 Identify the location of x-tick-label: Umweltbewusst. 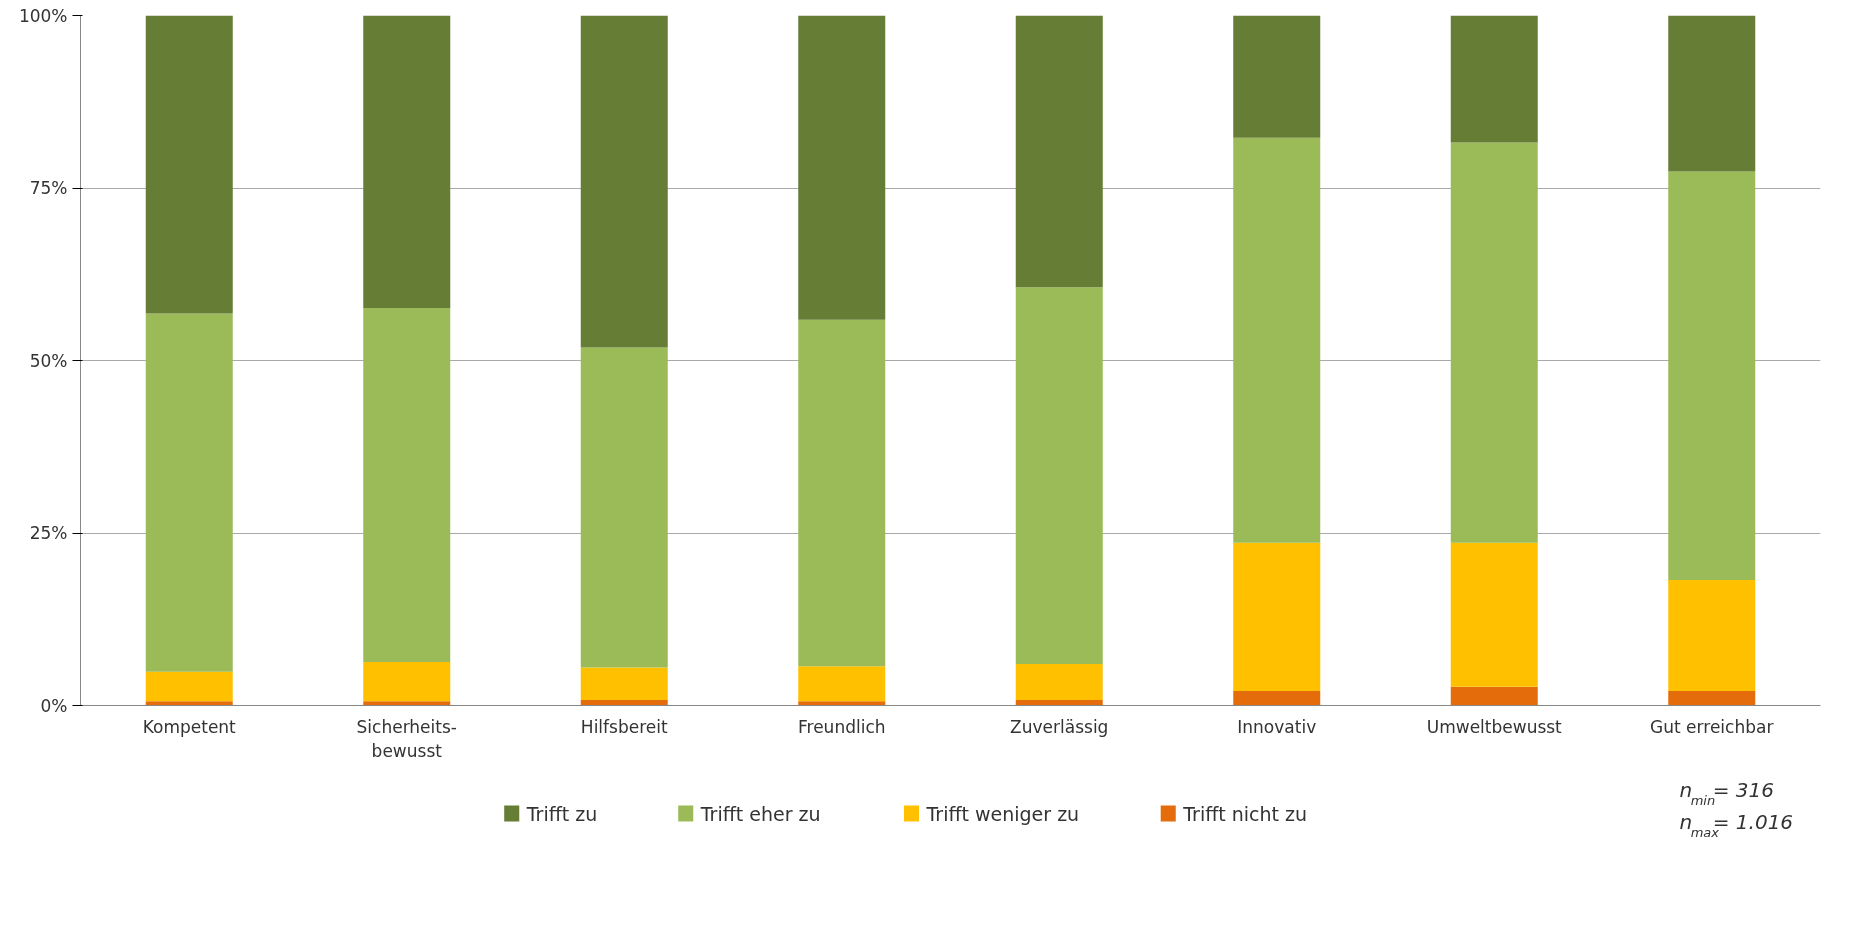
(1494, 726).